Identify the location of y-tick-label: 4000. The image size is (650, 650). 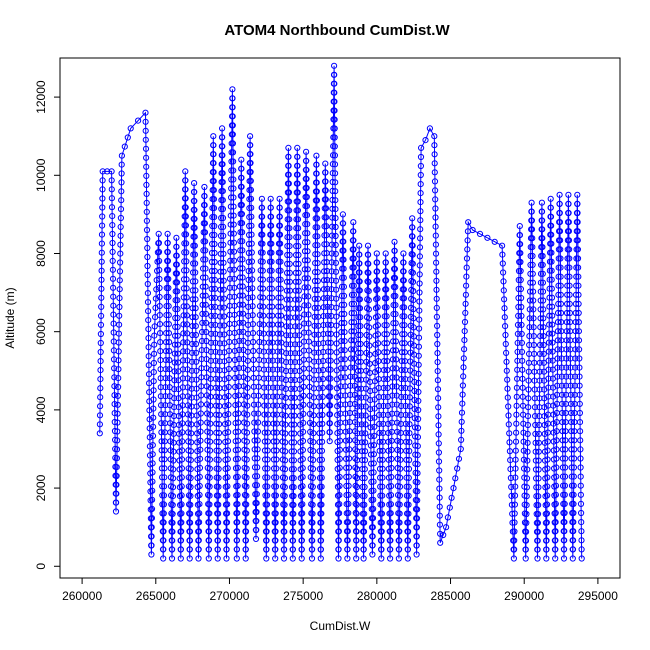
(41, 409).